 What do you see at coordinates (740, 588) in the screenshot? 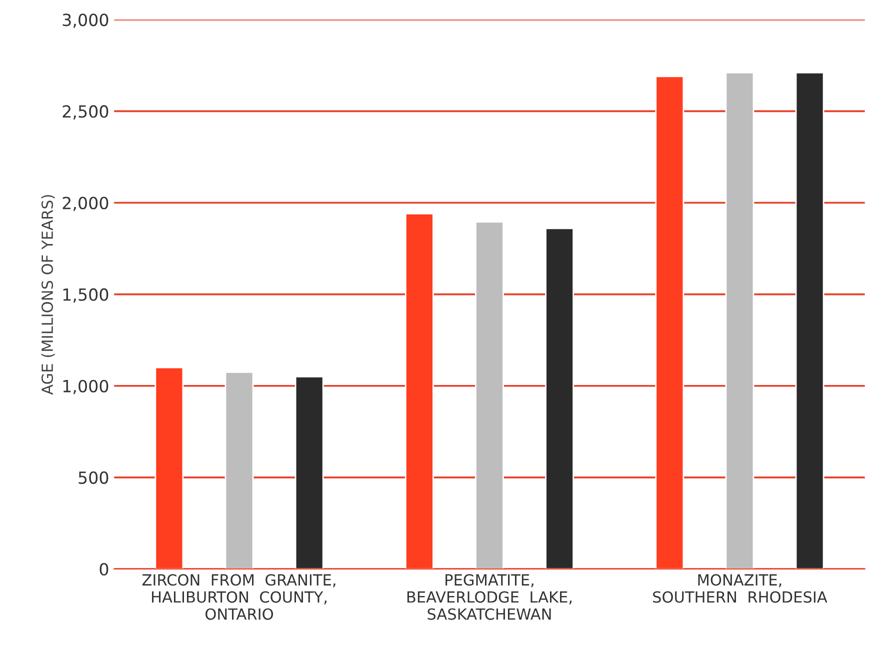
I see `x-tick-label: MONAZITE, SOUTHERN RHODESIA` at bounding box center [740, 588].